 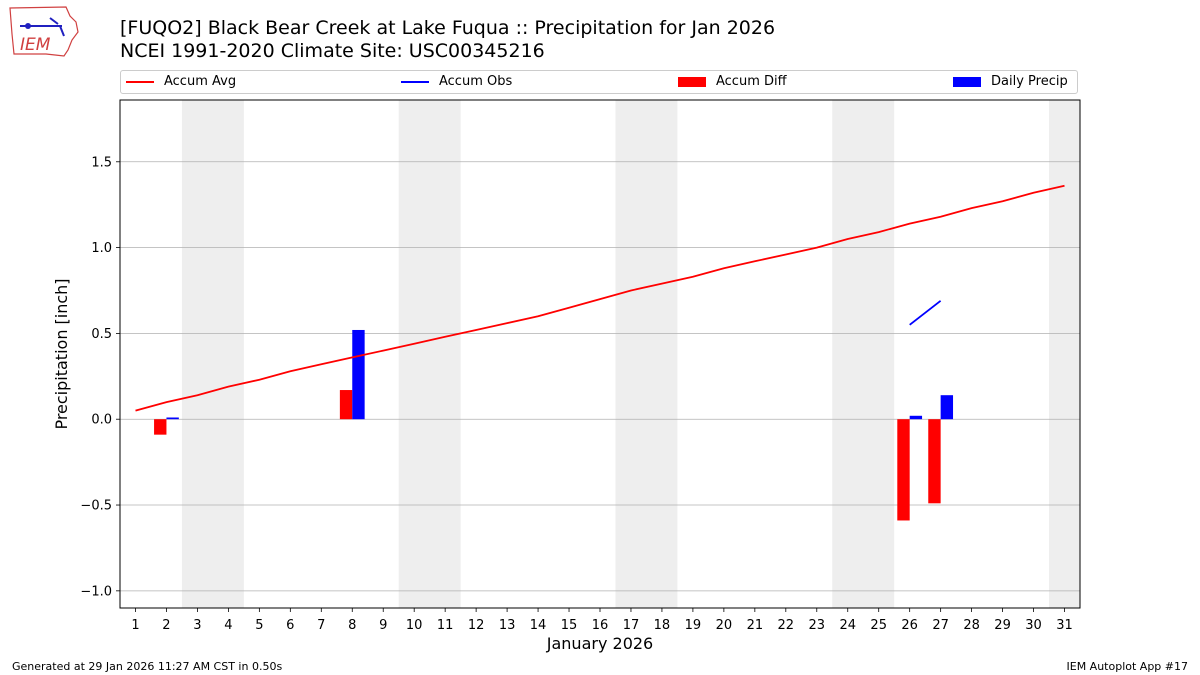 What do you see at coordinates (538, 625) in the screenshot?
I see `xtick-label-13: 14` at bounding box center [538, 625].